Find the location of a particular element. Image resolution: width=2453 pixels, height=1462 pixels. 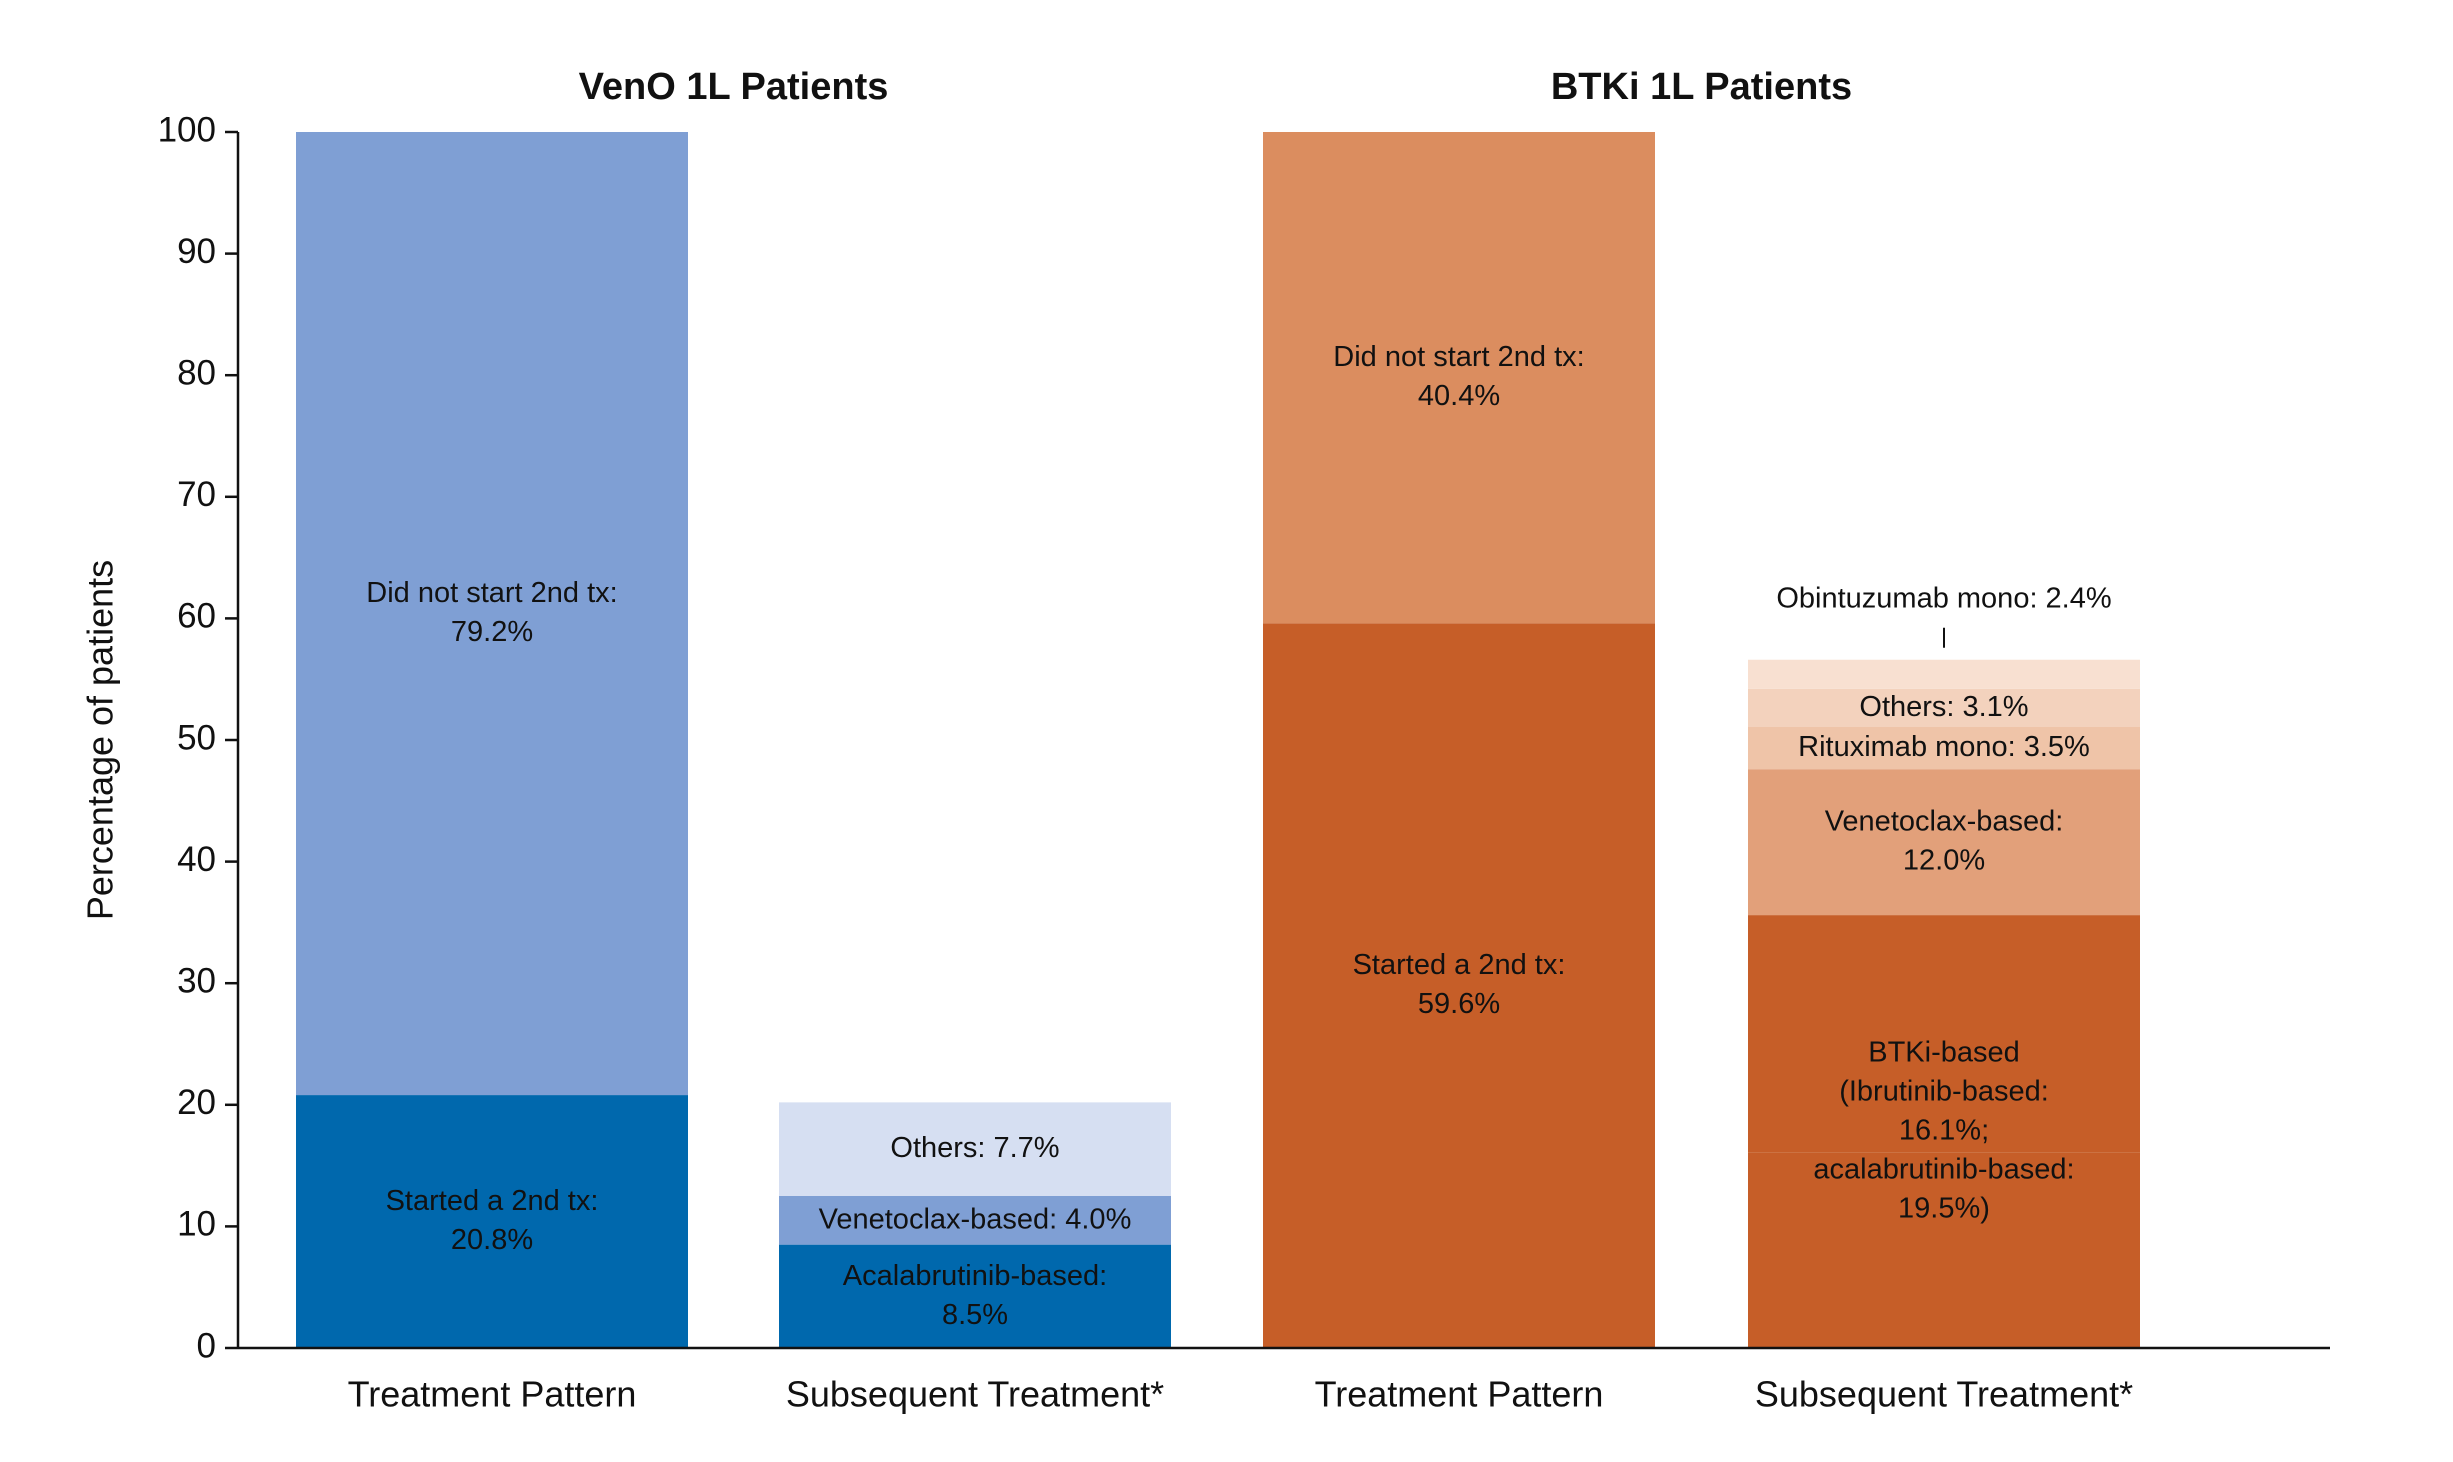

segment-label: 16.1%; is located at coordinates (1944, 1130).